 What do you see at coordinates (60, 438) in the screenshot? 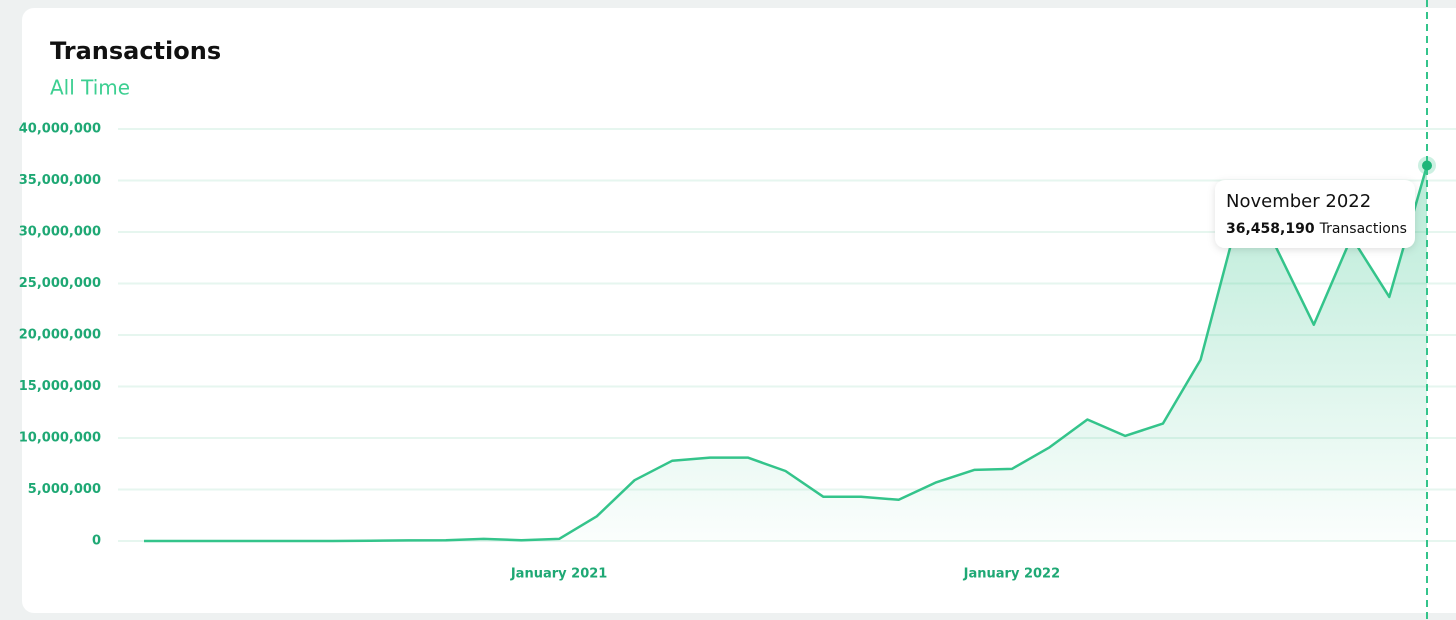
I see `y-tick-label: 10,000,000` at bounding box center [60, 438].